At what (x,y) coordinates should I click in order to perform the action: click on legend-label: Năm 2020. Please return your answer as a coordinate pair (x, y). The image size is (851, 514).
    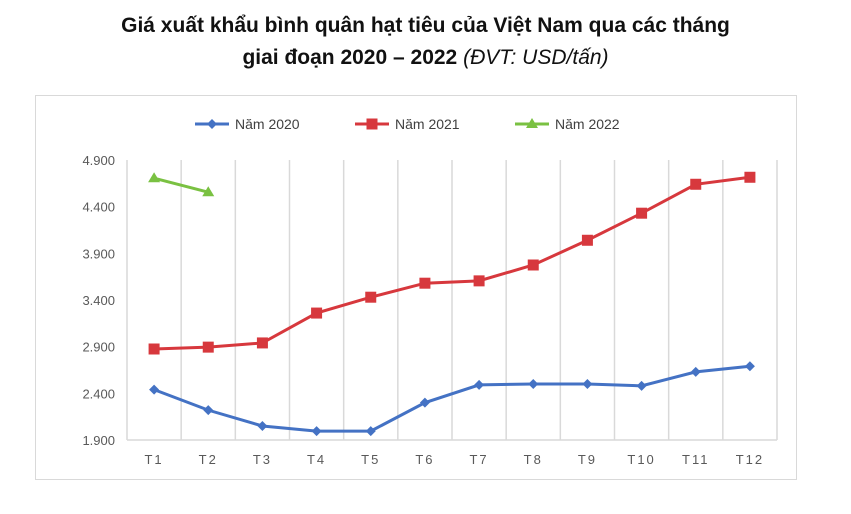
    Looking at the image, I should click on (267, 124).